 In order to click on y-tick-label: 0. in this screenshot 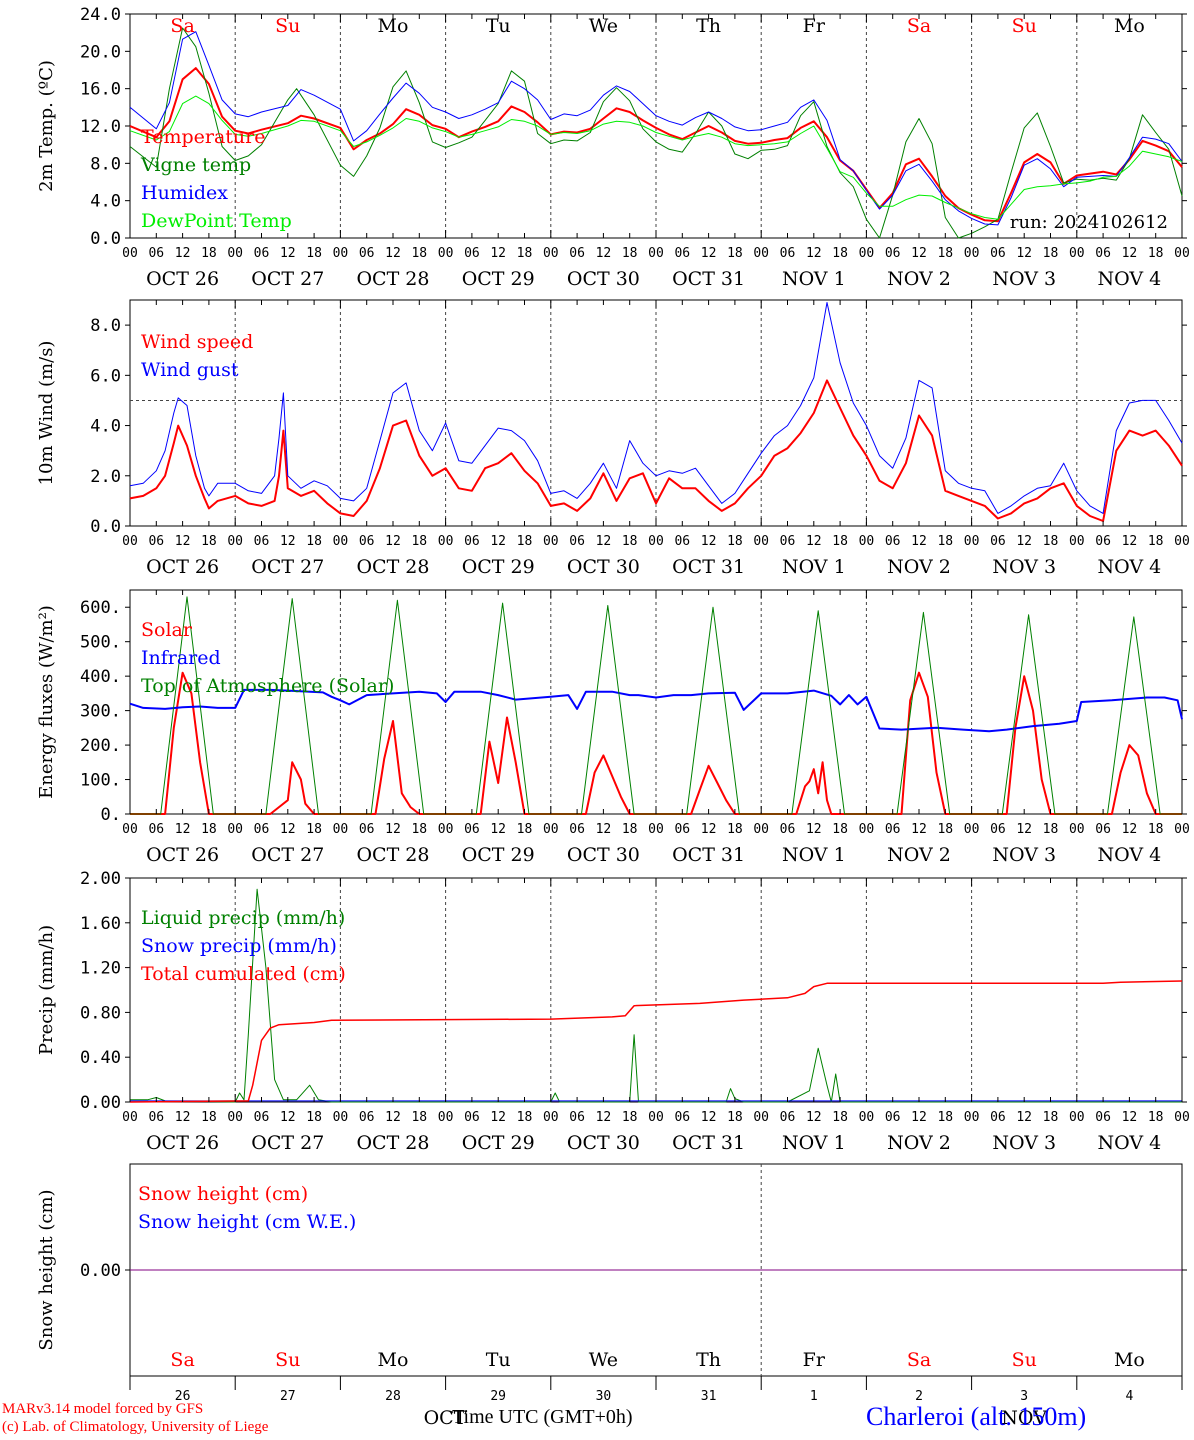, I will do `click(111, 815)`.